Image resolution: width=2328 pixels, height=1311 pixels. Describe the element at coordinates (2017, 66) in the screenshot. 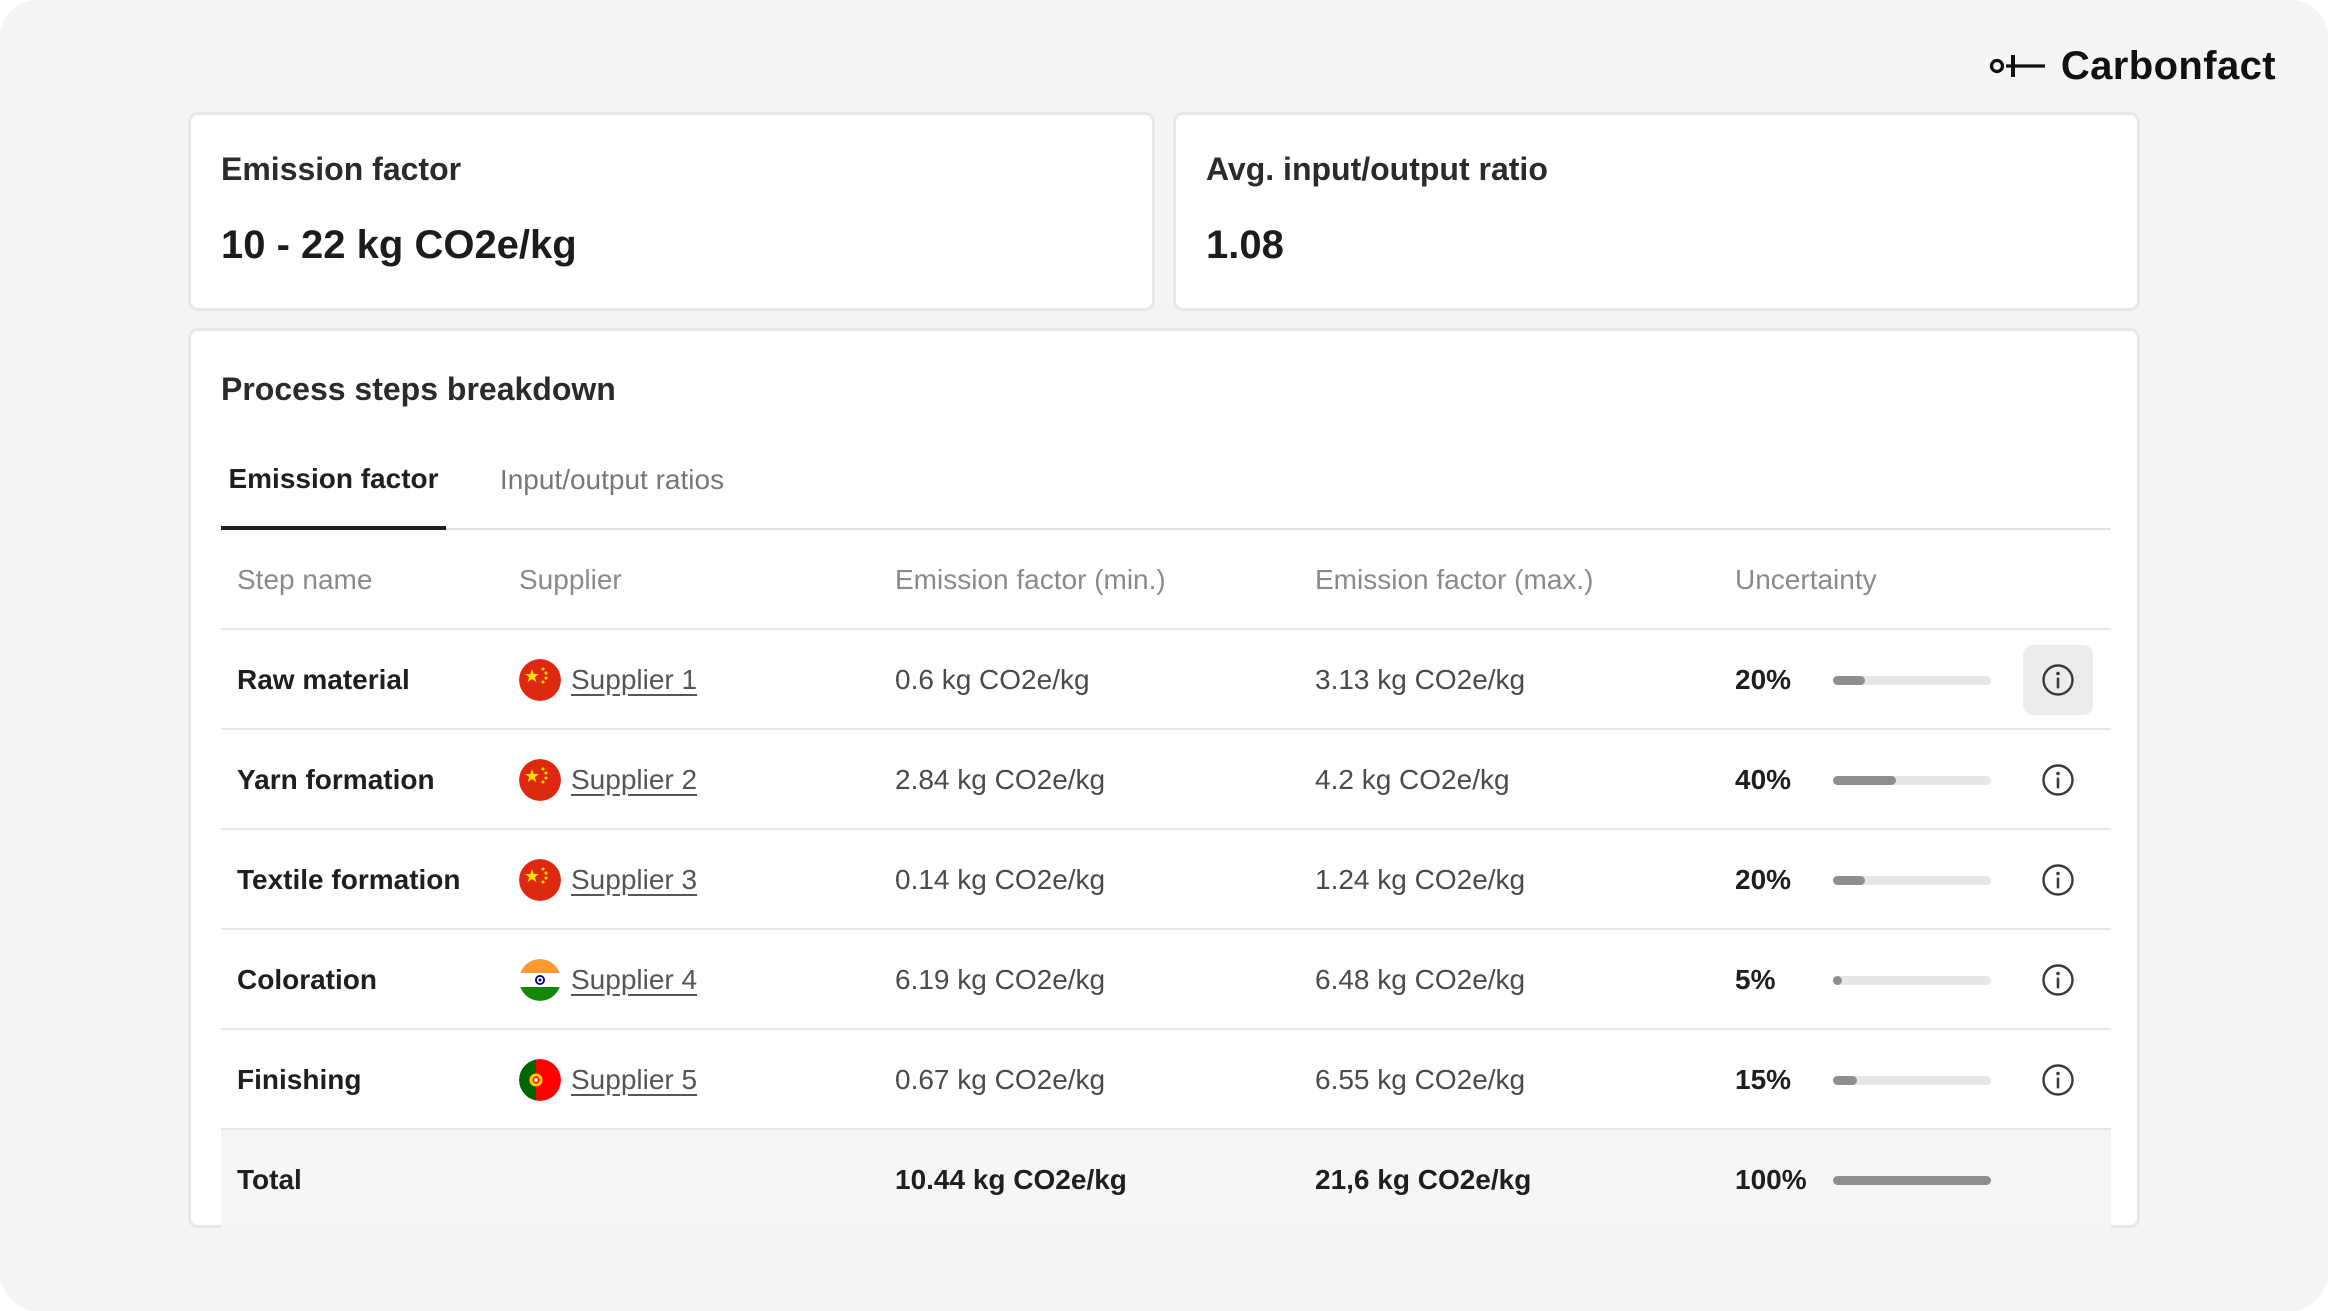

I see `carbonfact-logo-icon` at that location.